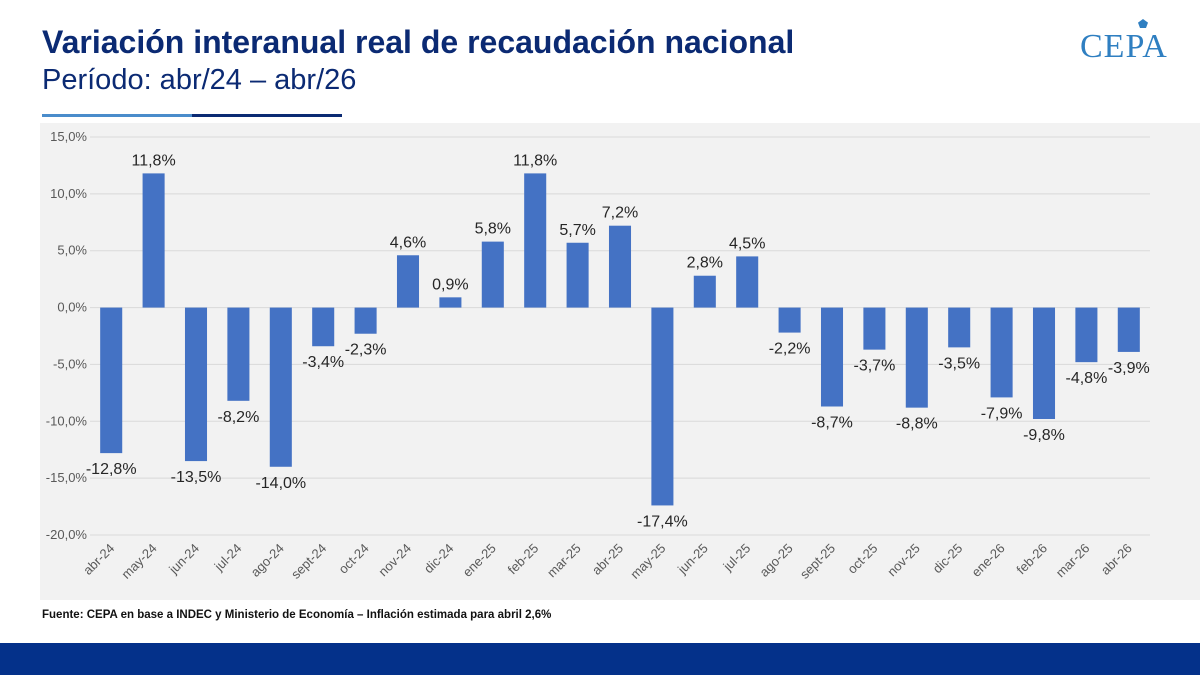 This screenshot has height=675, width=1200. I want to click on footer-bar, so click(600, 659).